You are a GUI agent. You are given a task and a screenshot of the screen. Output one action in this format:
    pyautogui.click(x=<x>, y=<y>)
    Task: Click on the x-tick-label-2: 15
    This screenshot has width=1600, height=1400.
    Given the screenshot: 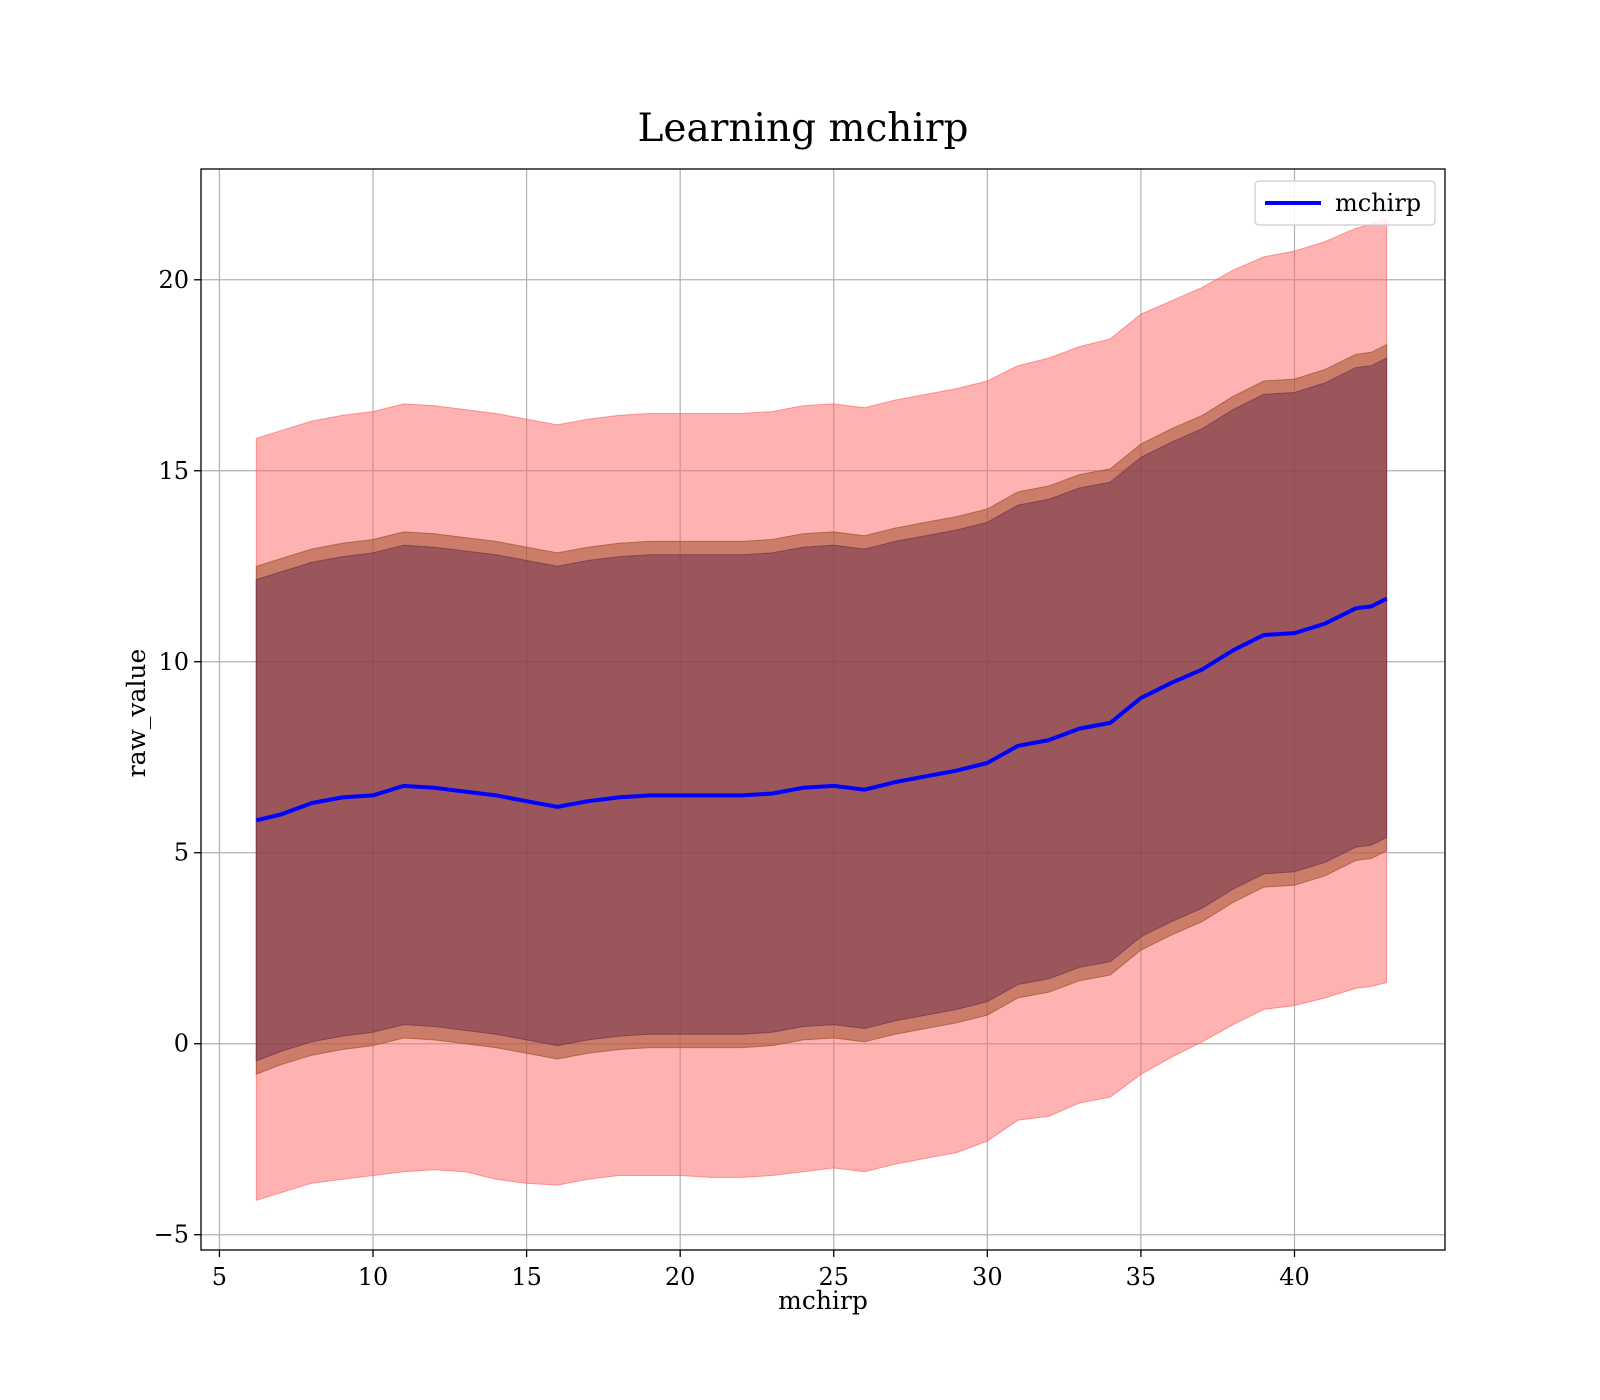 What is the action you would take?
    pyautogui.click(x=526, y=1277)
    